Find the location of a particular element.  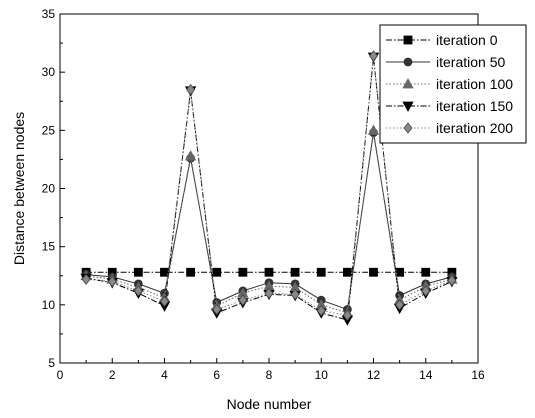

x-axis: 0 2 4 6 8 10 12 14 16 is located at coordinates (271, 370).